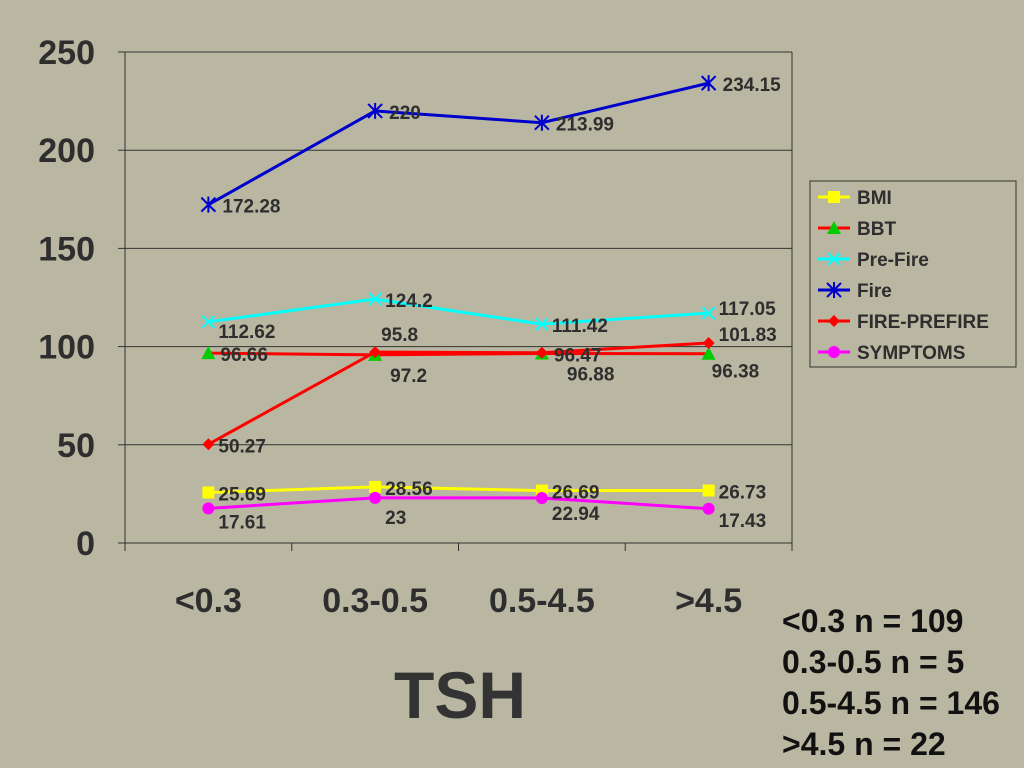 This screenshot has width=1024, height=768. I want to click on data-label: 25.69, so click(242, 495).